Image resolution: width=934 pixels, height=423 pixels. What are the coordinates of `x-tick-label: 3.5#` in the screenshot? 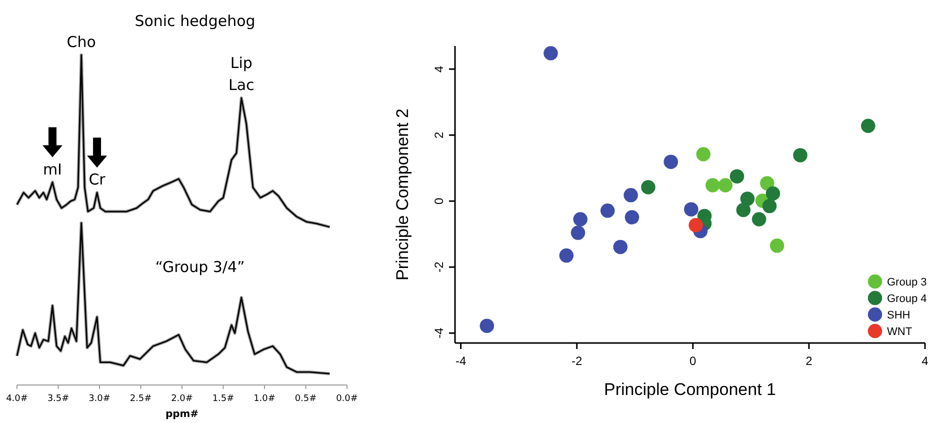 It's located at (58, 399).